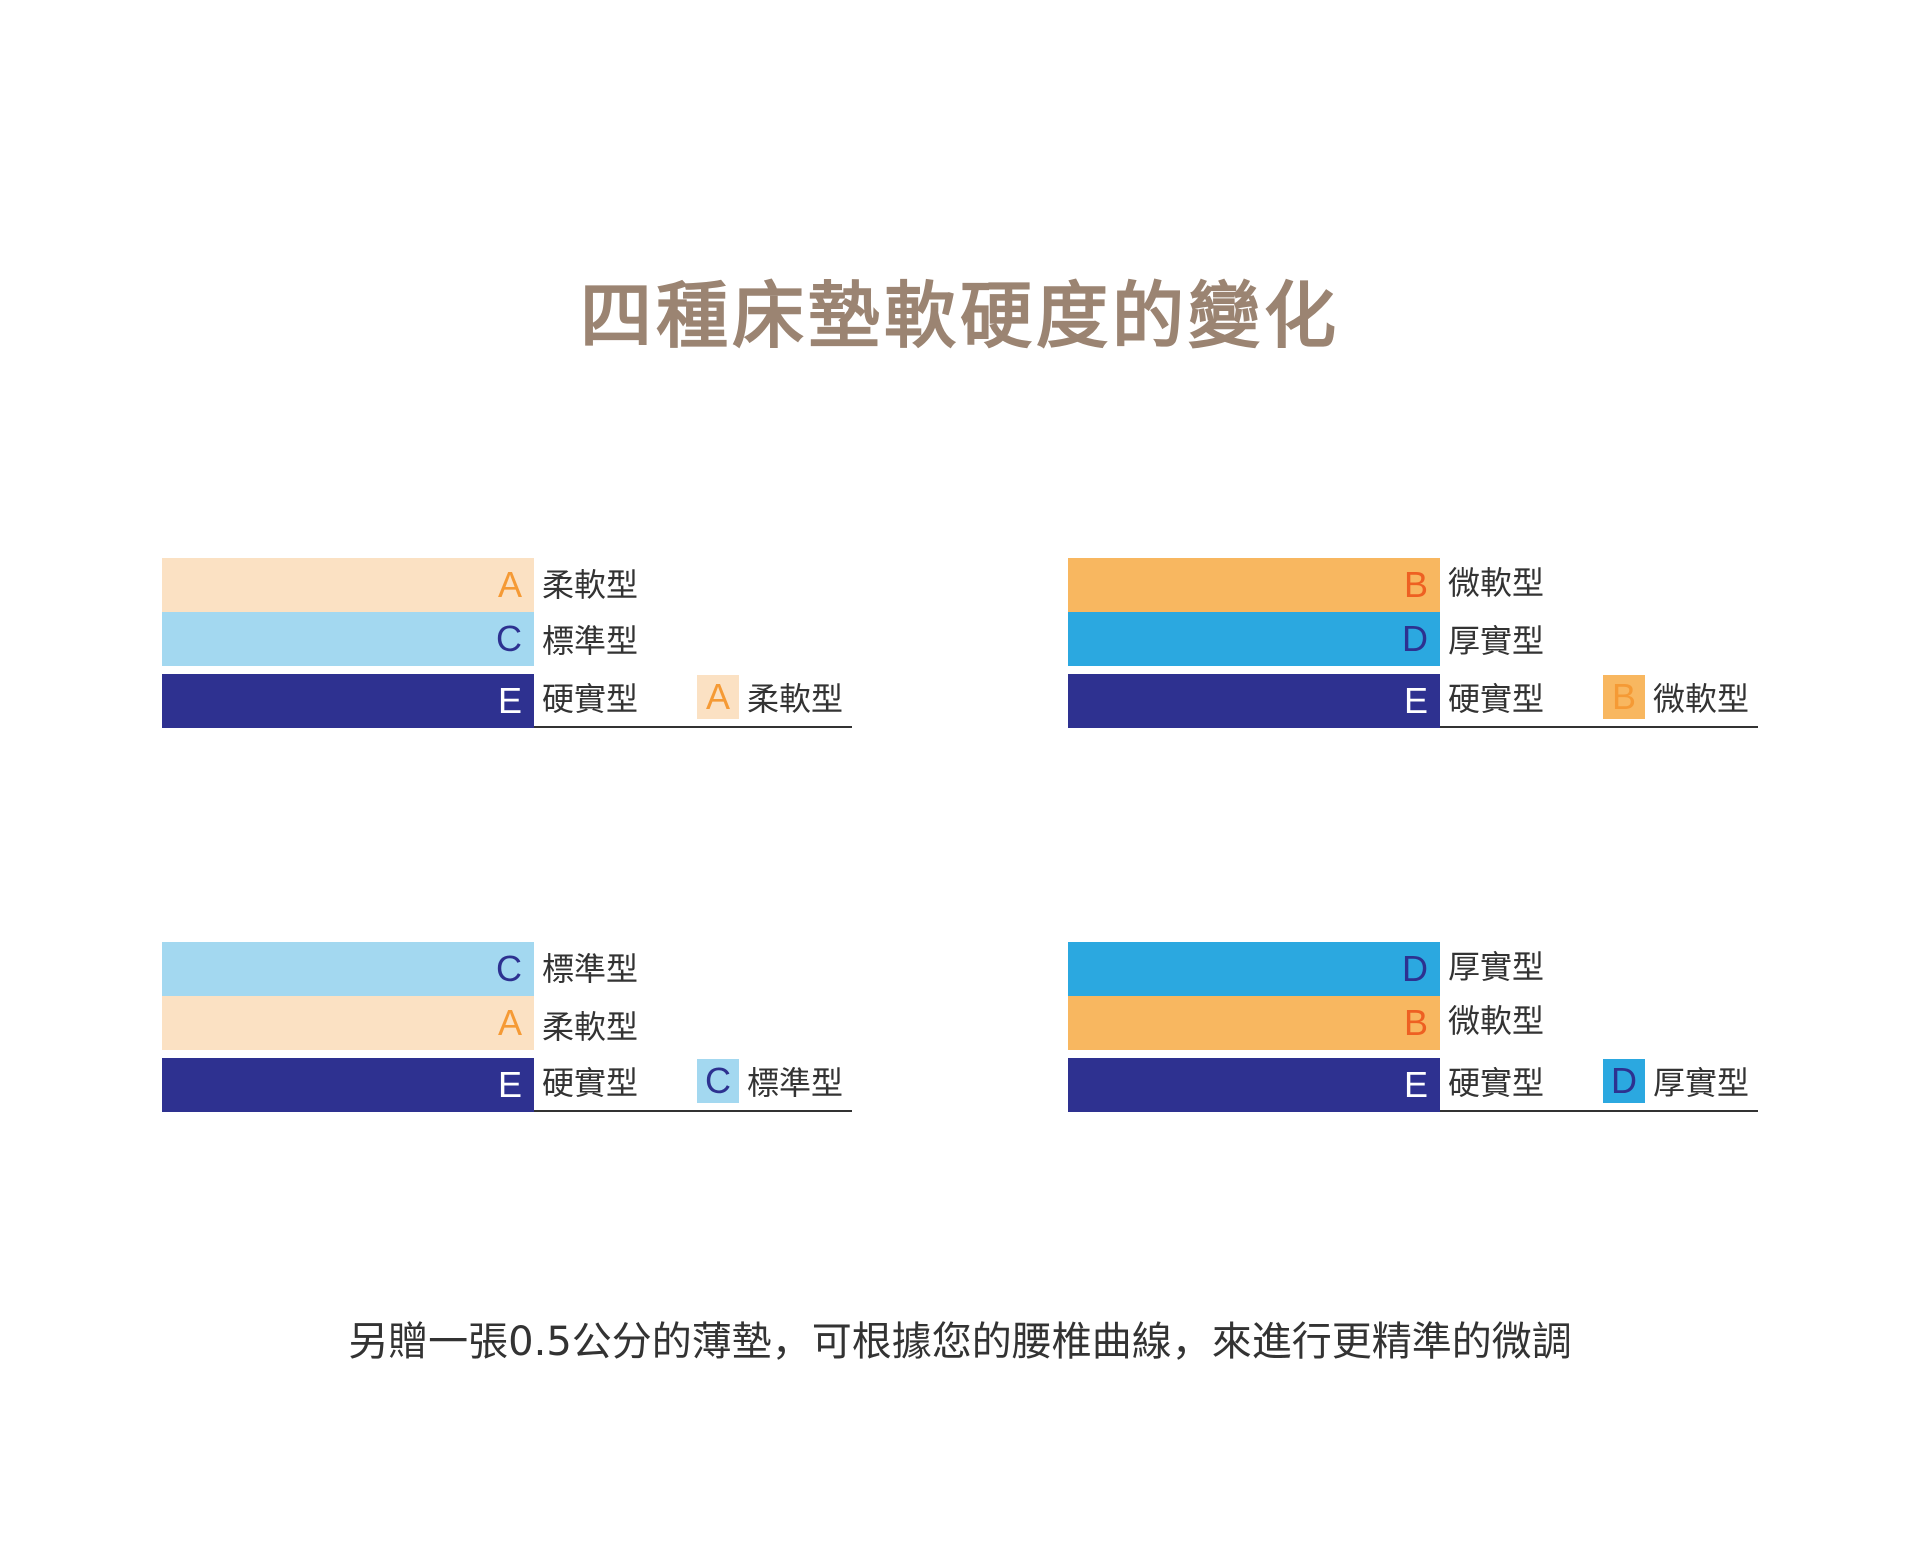 The height and width of the screenshot is (1550, 1920). I want to click on extra-pad-label: 標準型, so click(795, 1083).